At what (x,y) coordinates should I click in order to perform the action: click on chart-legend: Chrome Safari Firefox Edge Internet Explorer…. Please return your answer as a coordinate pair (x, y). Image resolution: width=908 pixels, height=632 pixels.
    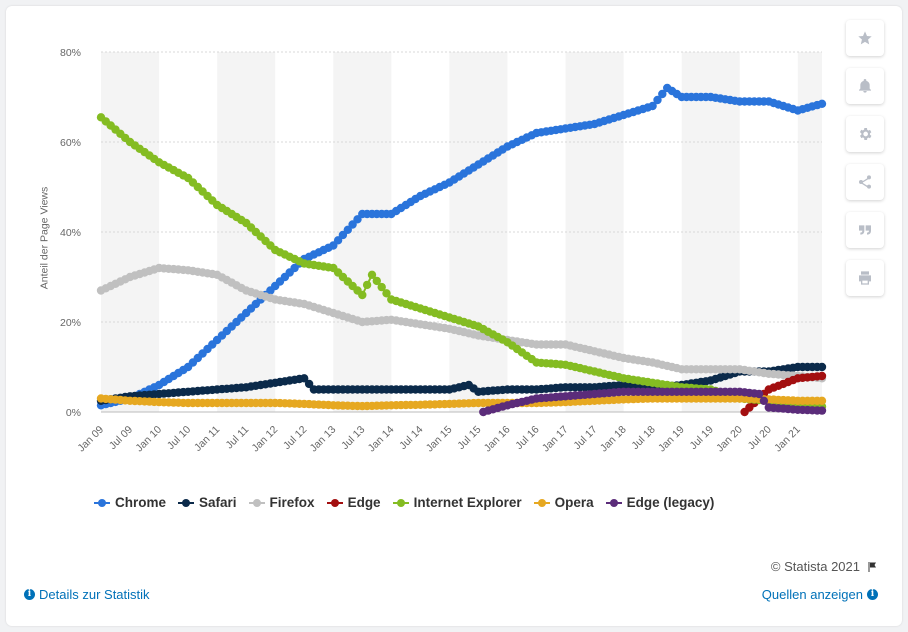
    Looking at the image, I should click on (410, 502).